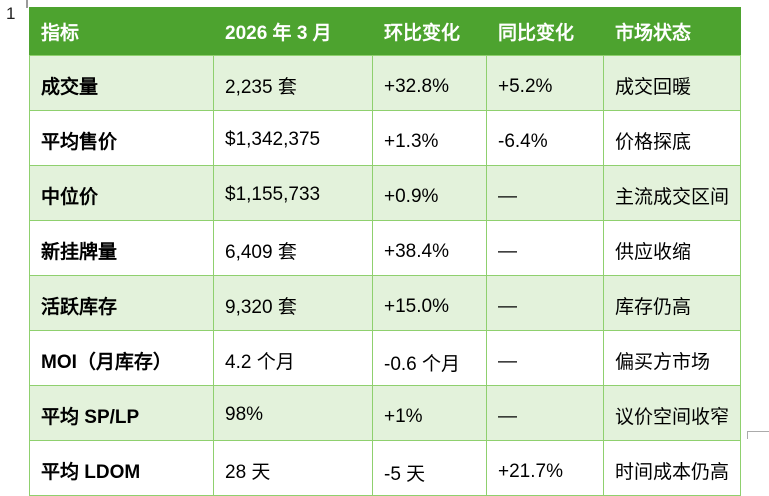 This screenshot has width=769, height=496. Describe the element at coordinates (429, 193) in the screenshot. I see `mom-cell: +0.9%` at that location.